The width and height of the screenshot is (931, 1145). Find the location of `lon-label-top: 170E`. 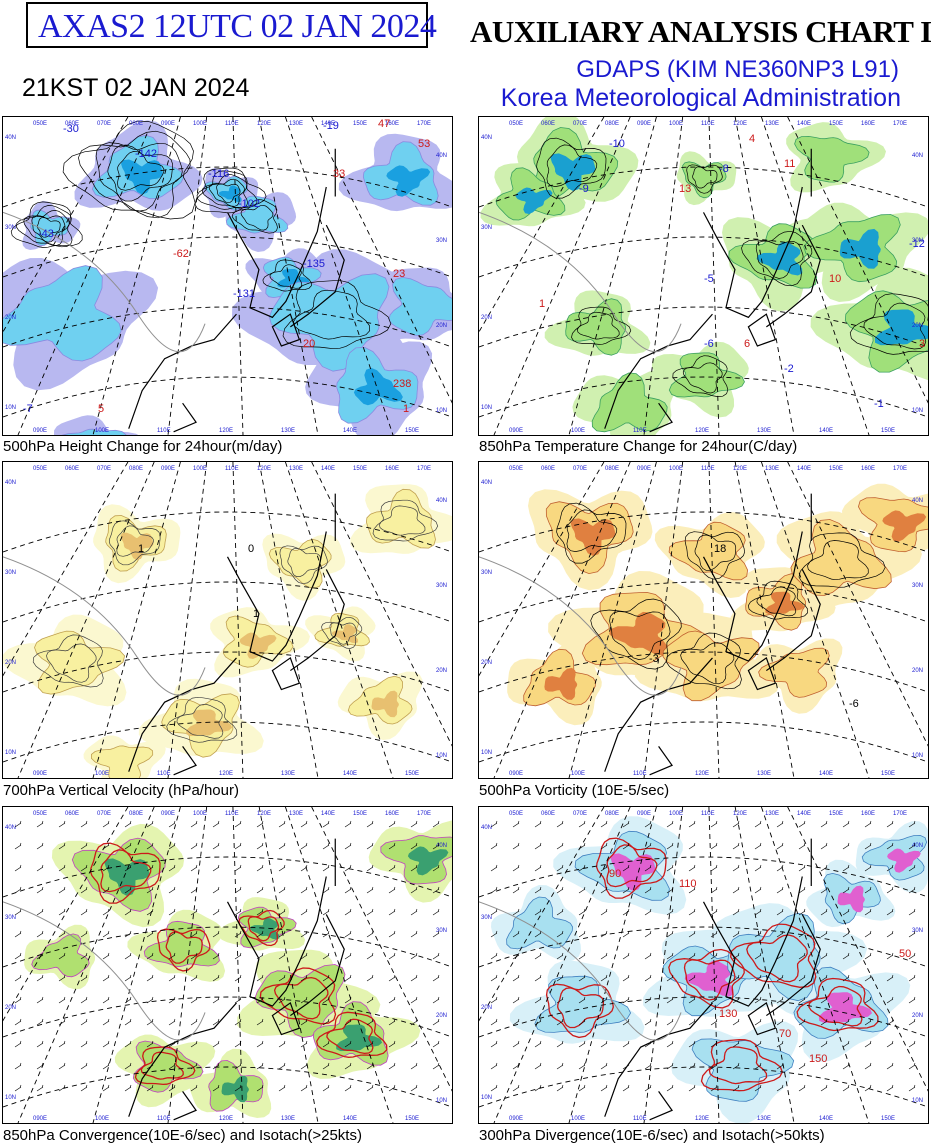

lon-label-top: 170E is located at coordinates (900, 124).